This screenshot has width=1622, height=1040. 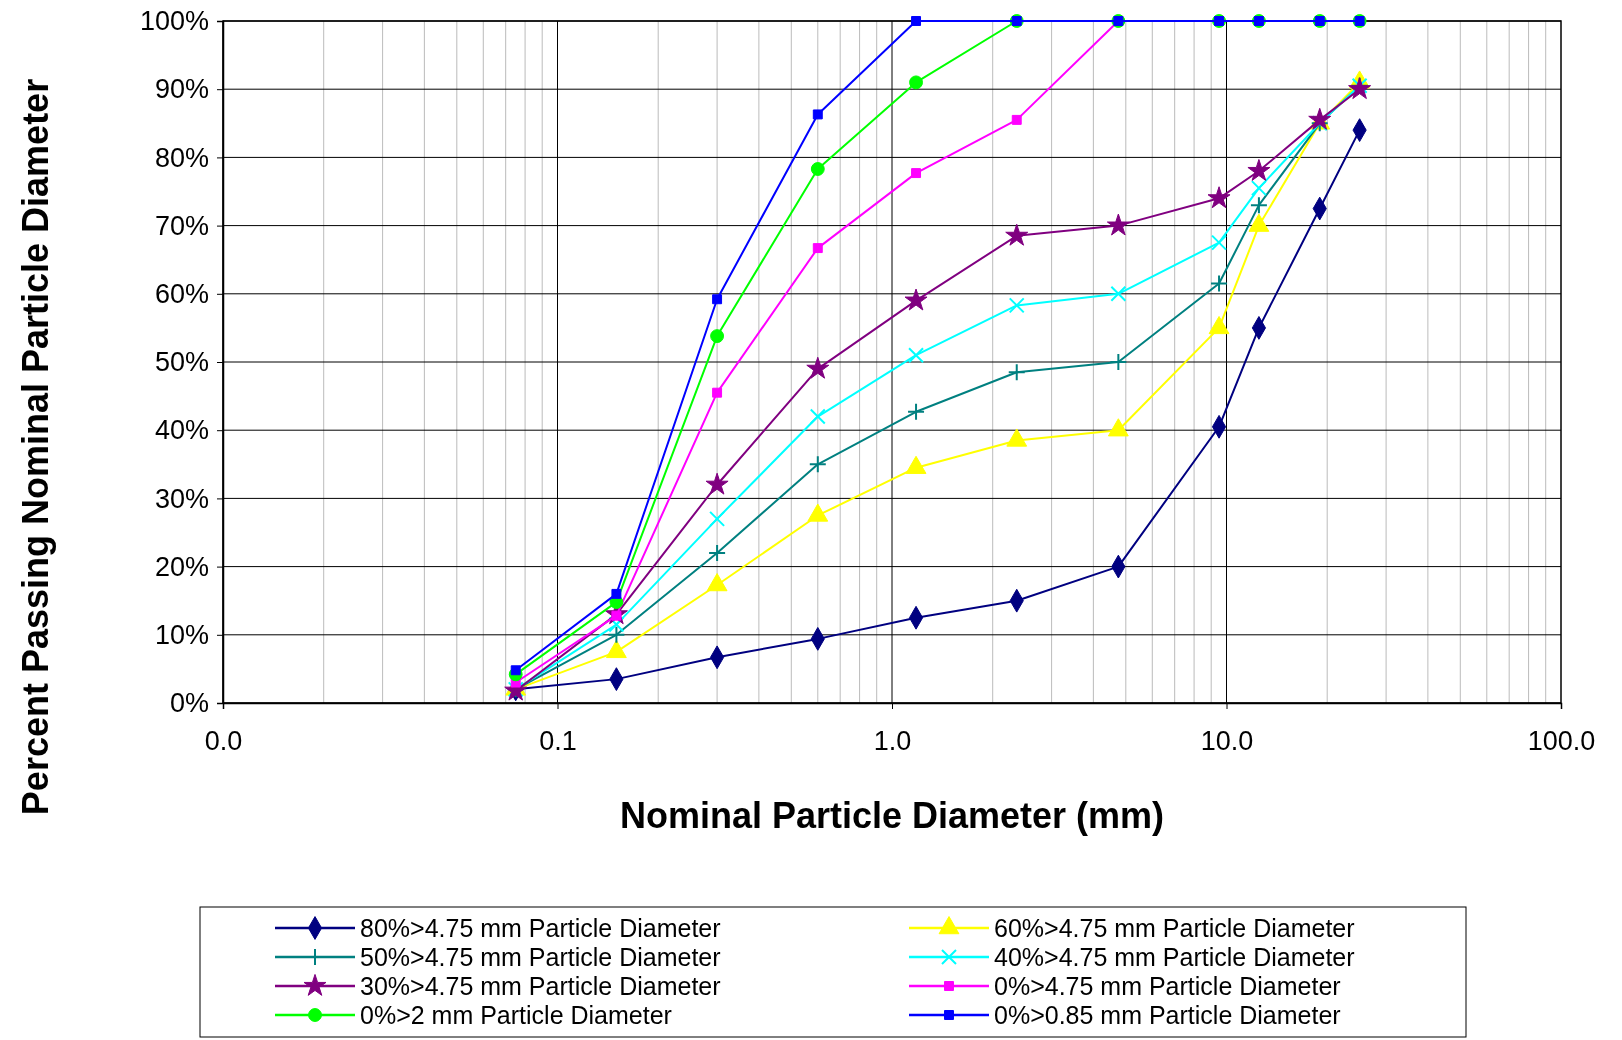 What do you see at coordinates (1167, 1015) in the screenshot?
I see `legend-label: 0%>0.85 mm Particle Diameter` at bounding box center [1167, 1015].